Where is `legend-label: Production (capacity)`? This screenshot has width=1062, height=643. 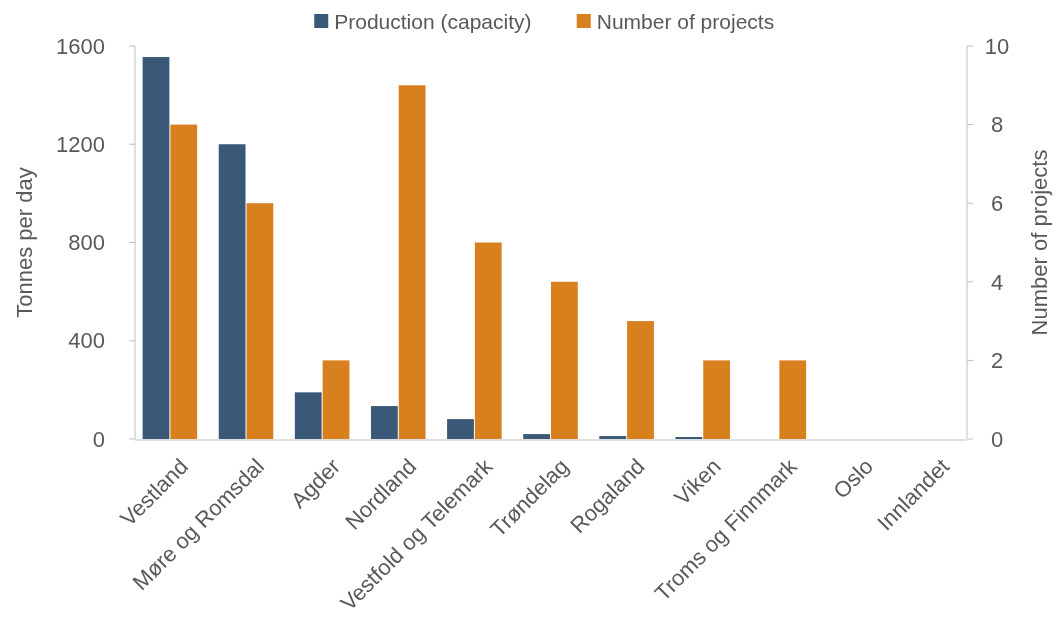 legend-label: Production (capacity) is located at coordinates (433, 22).